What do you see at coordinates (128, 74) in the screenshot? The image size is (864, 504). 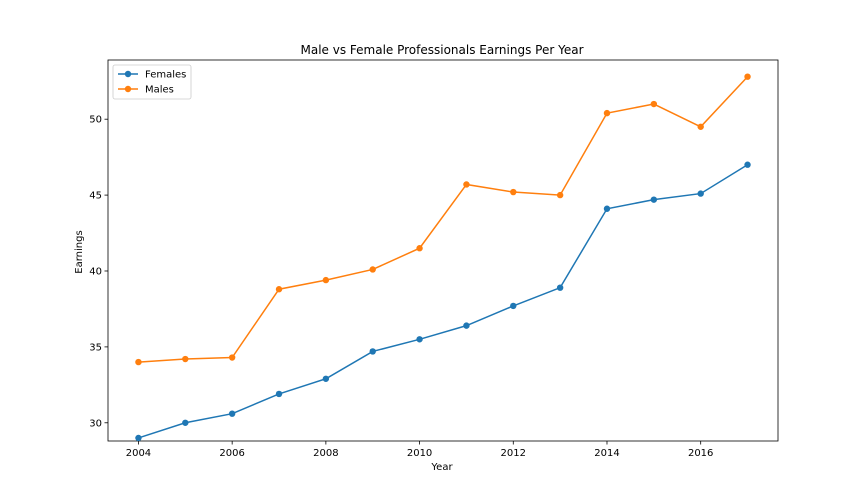 I see `legend-marker-females` at bounding box center [128, 74].